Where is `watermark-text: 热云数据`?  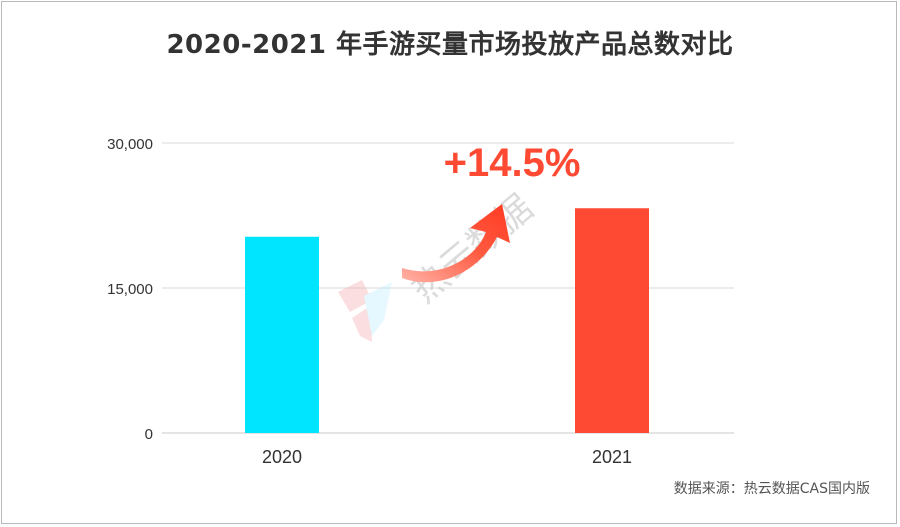
watermark-text: 热云数据 is located at coordinates (472, 249).